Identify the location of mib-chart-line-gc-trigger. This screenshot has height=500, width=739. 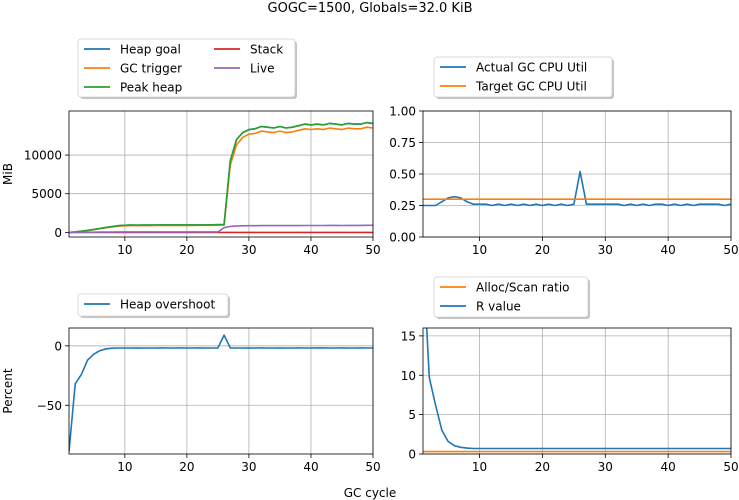
(221, 180).